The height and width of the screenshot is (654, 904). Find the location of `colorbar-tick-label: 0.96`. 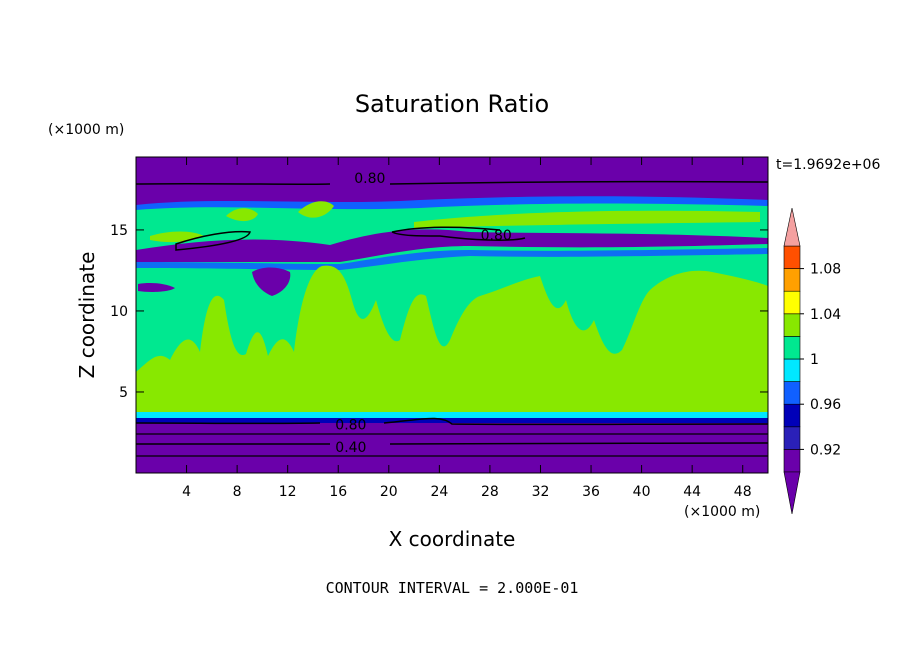

colorbar-tick-label: 0.96 is located at coordinates (825, 405).